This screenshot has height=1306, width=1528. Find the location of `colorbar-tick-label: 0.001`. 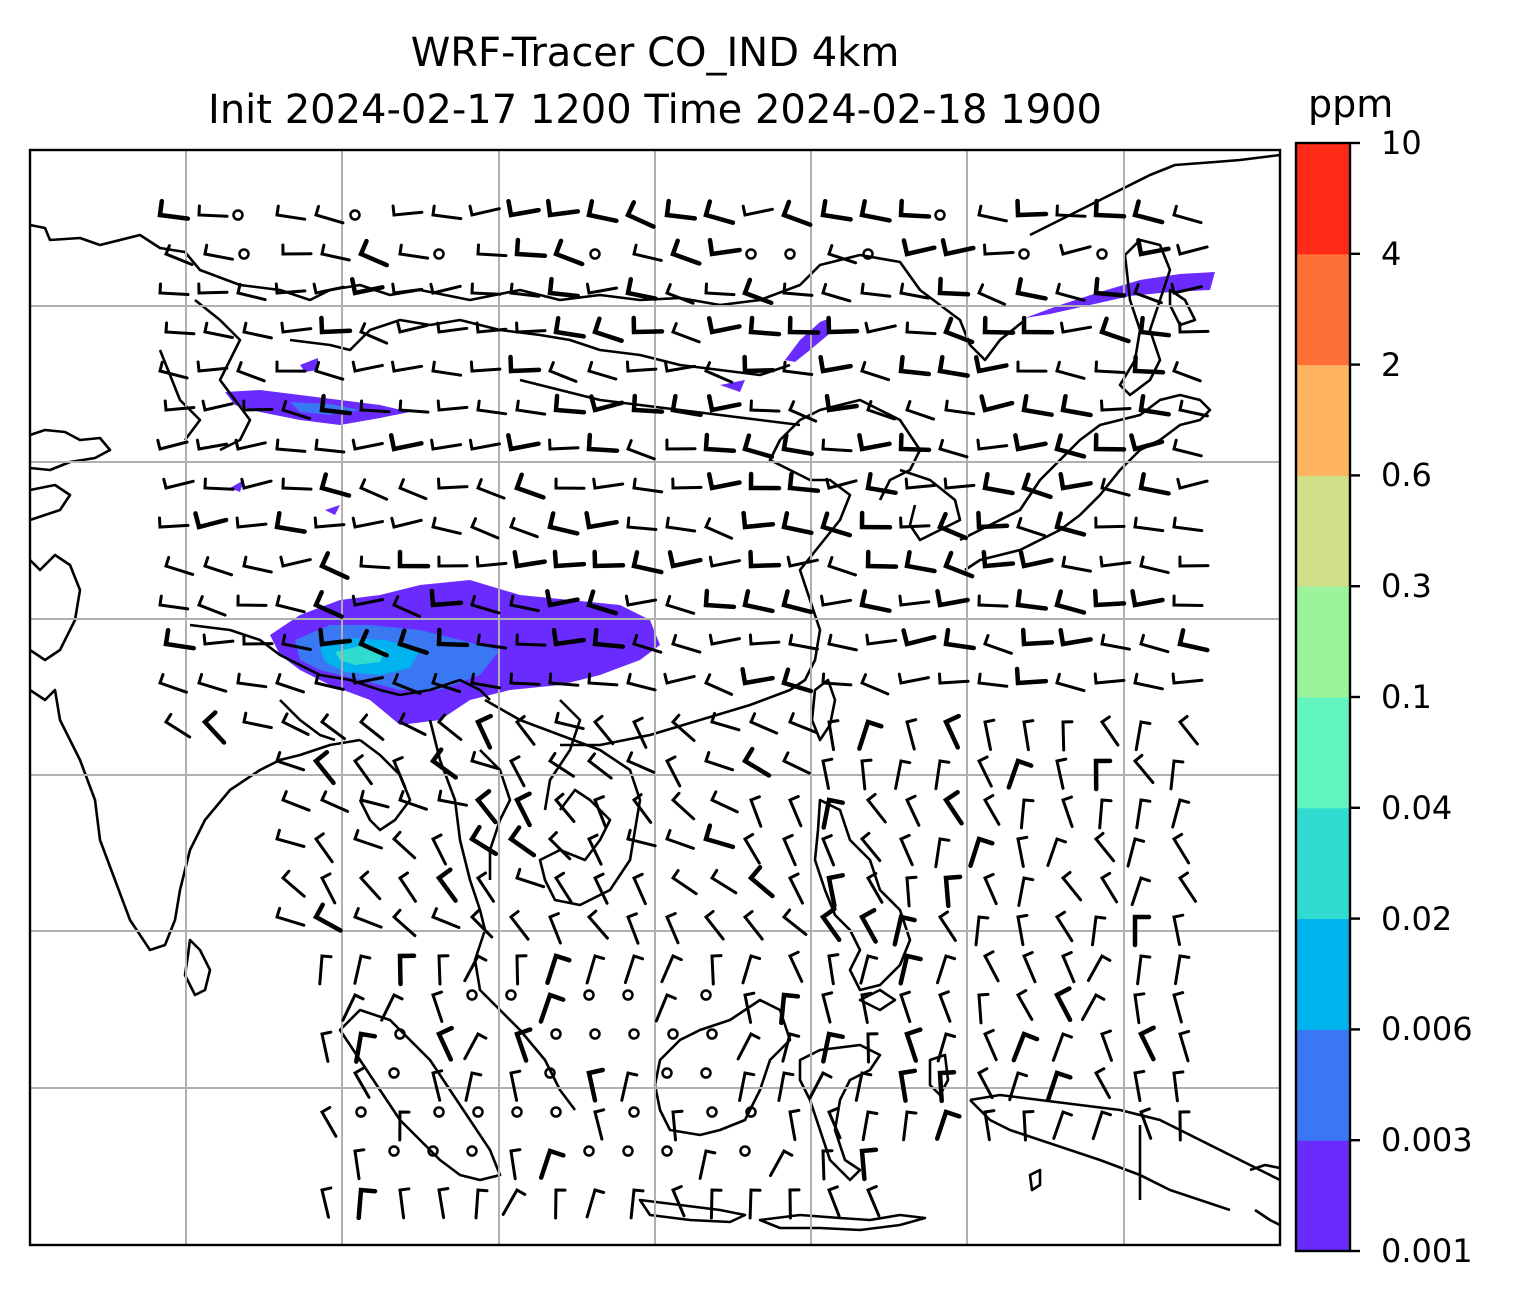

colorbar-tick-label: 0.001 is located at coordinates (1427, 1251).